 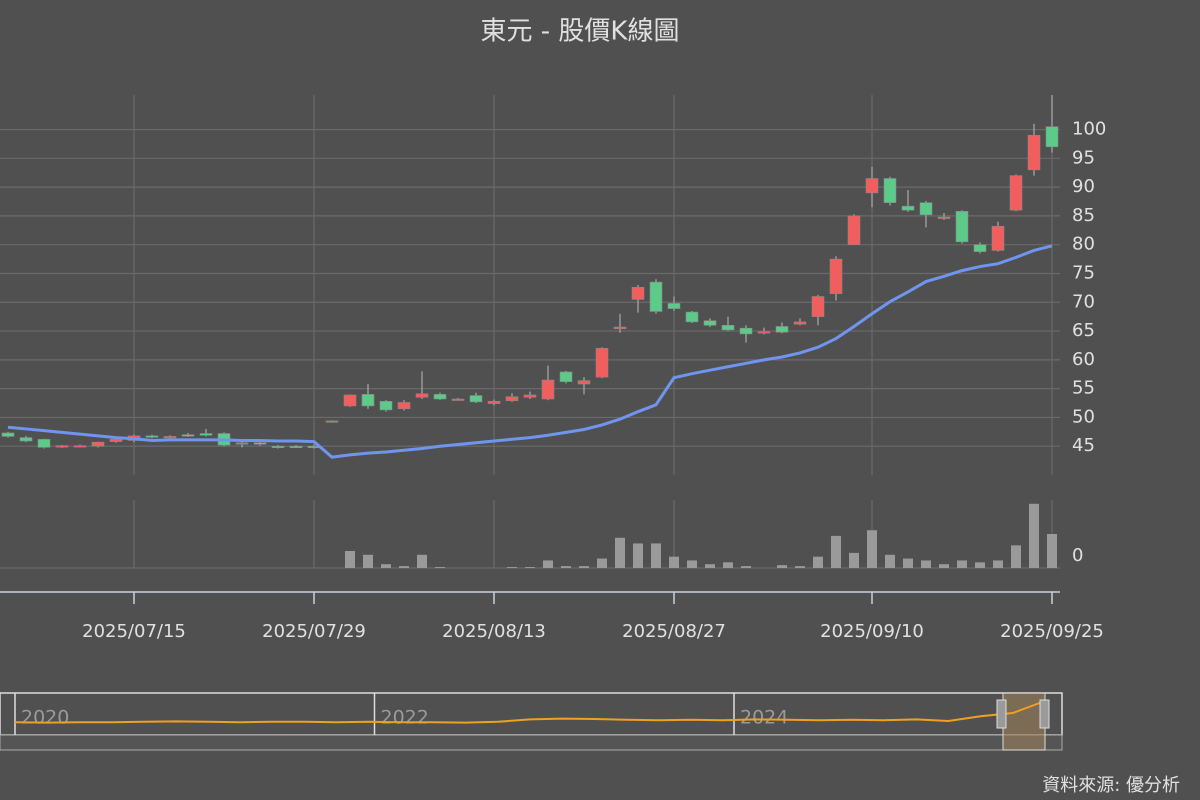 What do you see at coordinates (1089, 129) in the screenshot?
I see `y-tick-label: 100` at bounding box center [1089, 129].